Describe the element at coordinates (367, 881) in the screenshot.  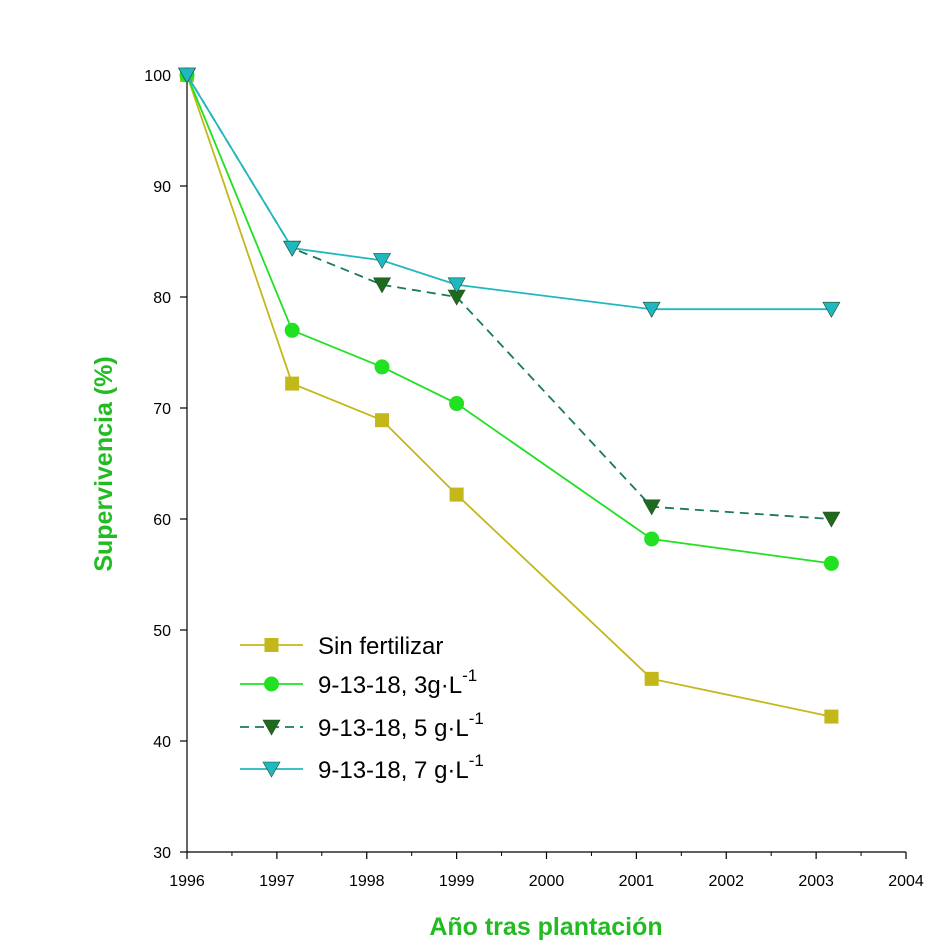
I see `x-tick-label: 1998` at that location.